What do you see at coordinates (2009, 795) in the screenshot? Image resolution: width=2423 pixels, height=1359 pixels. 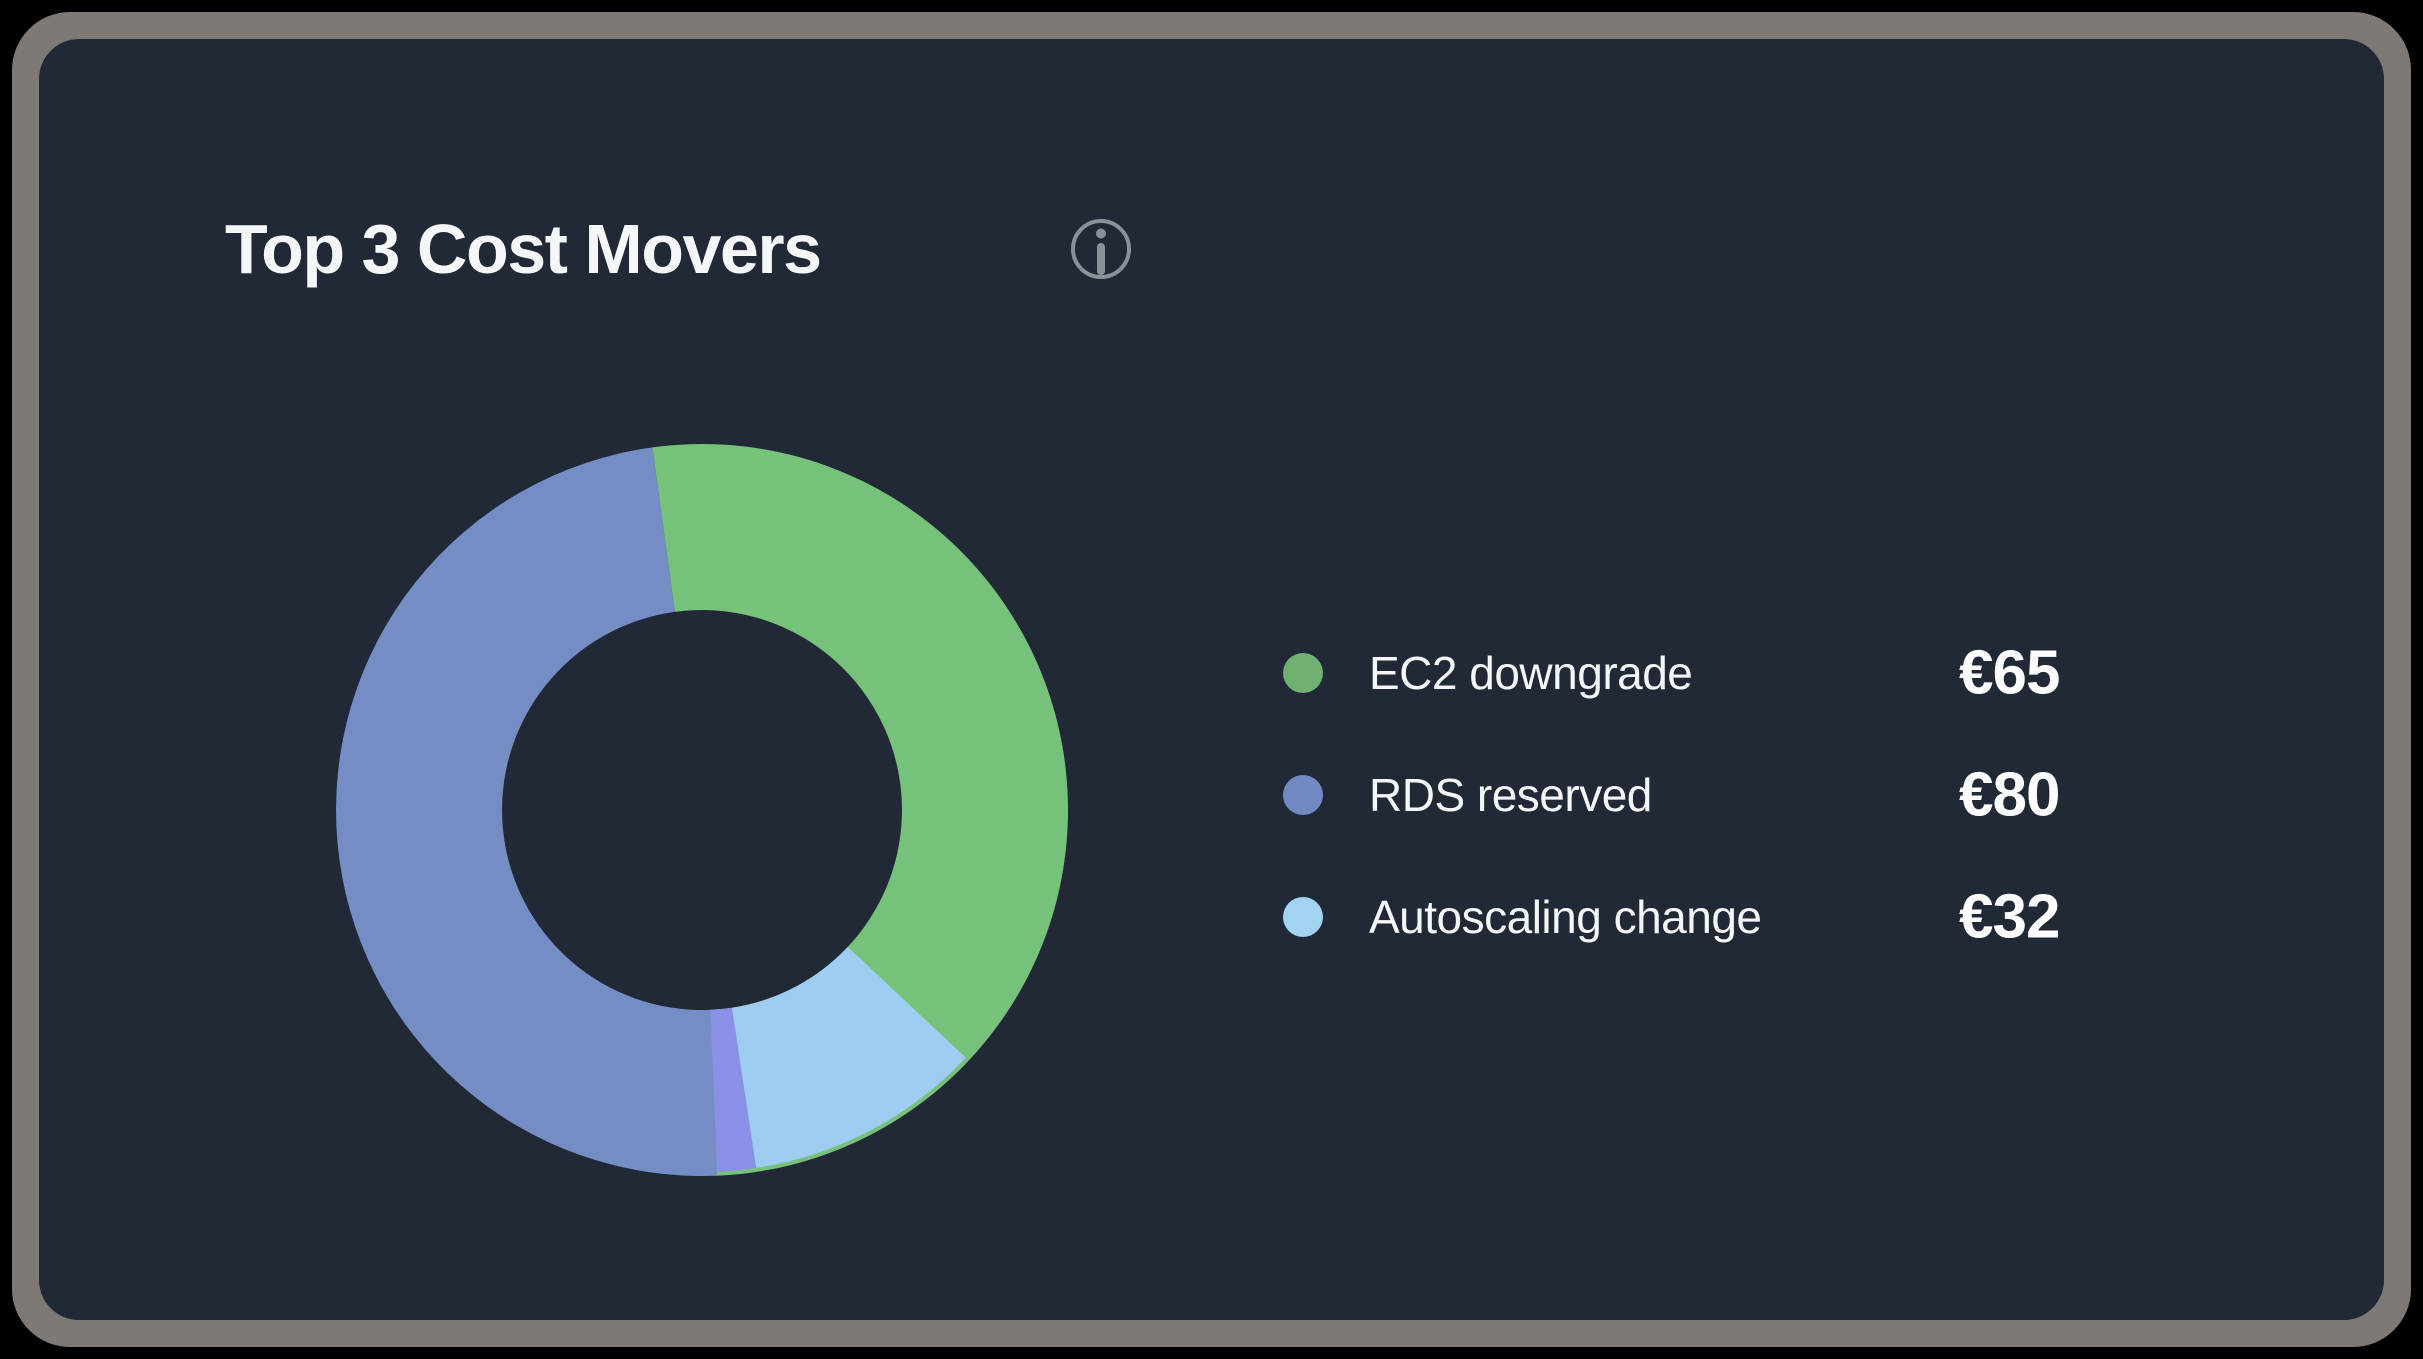 I see `legend-value: €80` at bounding box center [2009, 795].